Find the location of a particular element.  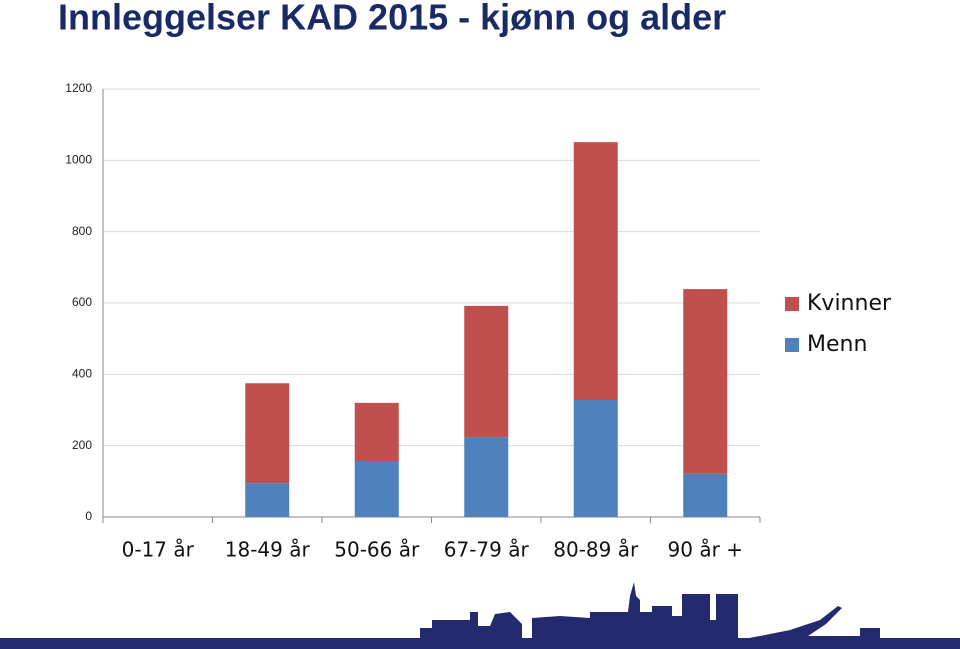

x-tick-label: 0-17 år is located at coordinates (158, 550).